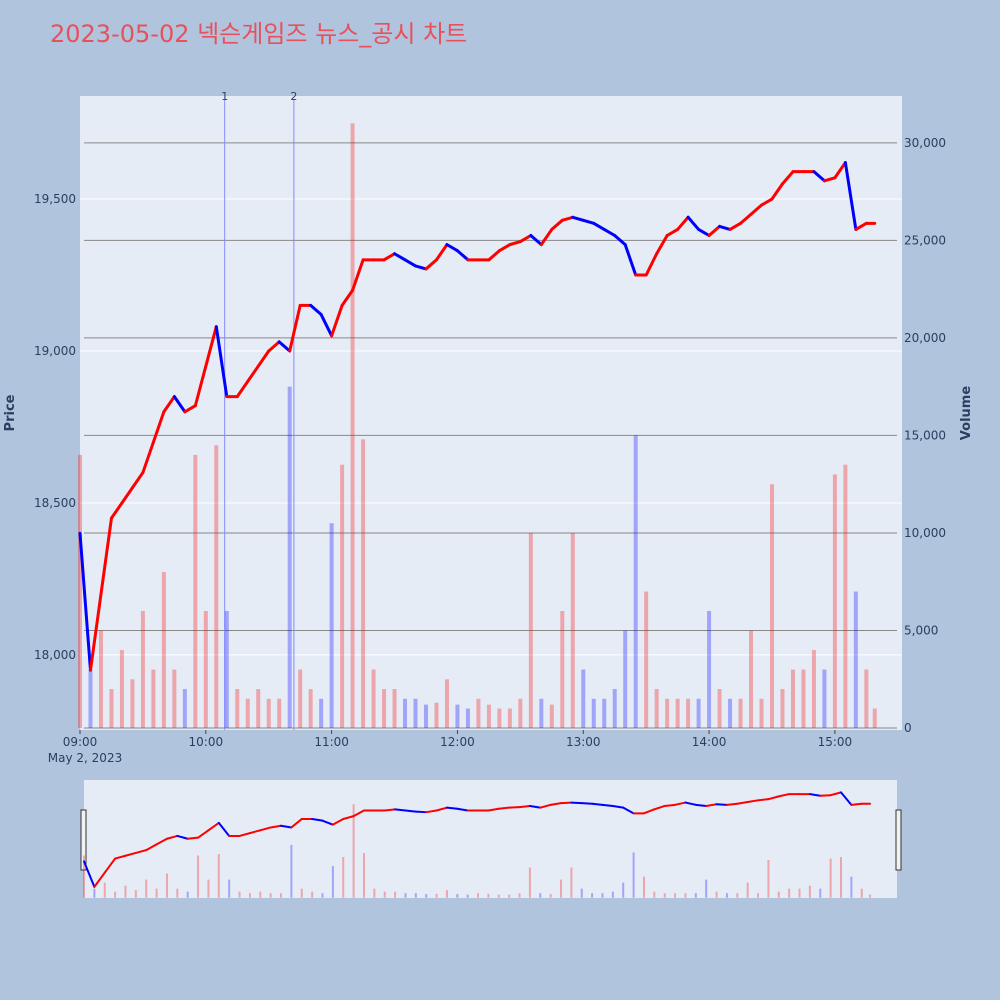  Describe the element at coordinates (925, 240) in the screenshot. I see `y2-tick-label: 25,000` at that location.